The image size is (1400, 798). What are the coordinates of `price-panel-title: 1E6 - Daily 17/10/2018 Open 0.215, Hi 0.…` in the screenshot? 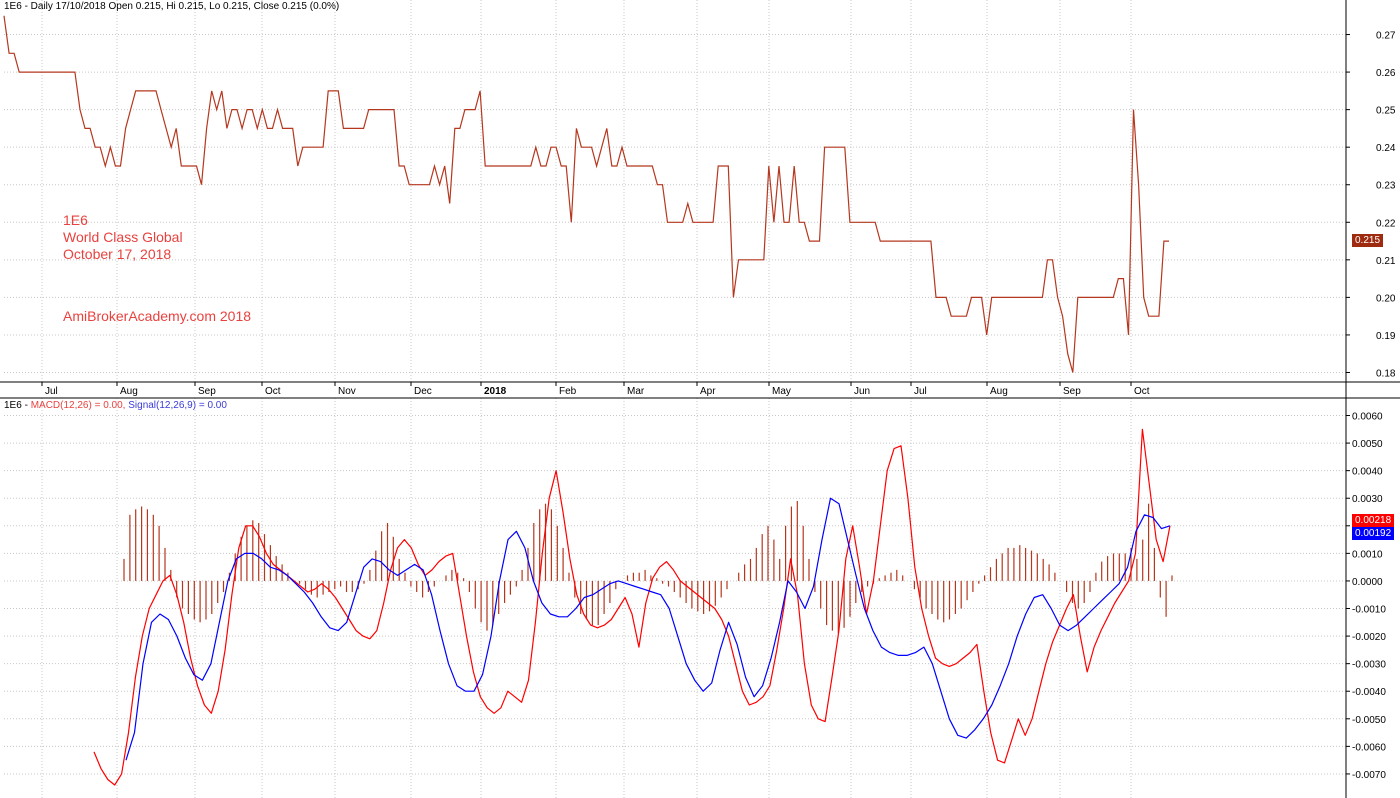 It's located at (172, 6).